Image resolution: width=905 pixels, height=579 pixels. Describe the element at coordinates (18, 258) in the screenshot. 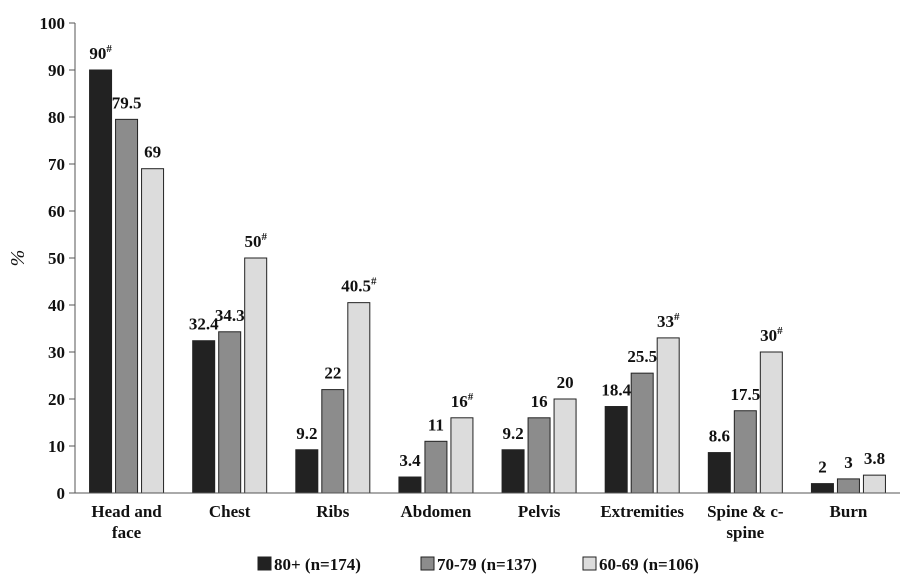

I see `y-axis-label: %` at that location.